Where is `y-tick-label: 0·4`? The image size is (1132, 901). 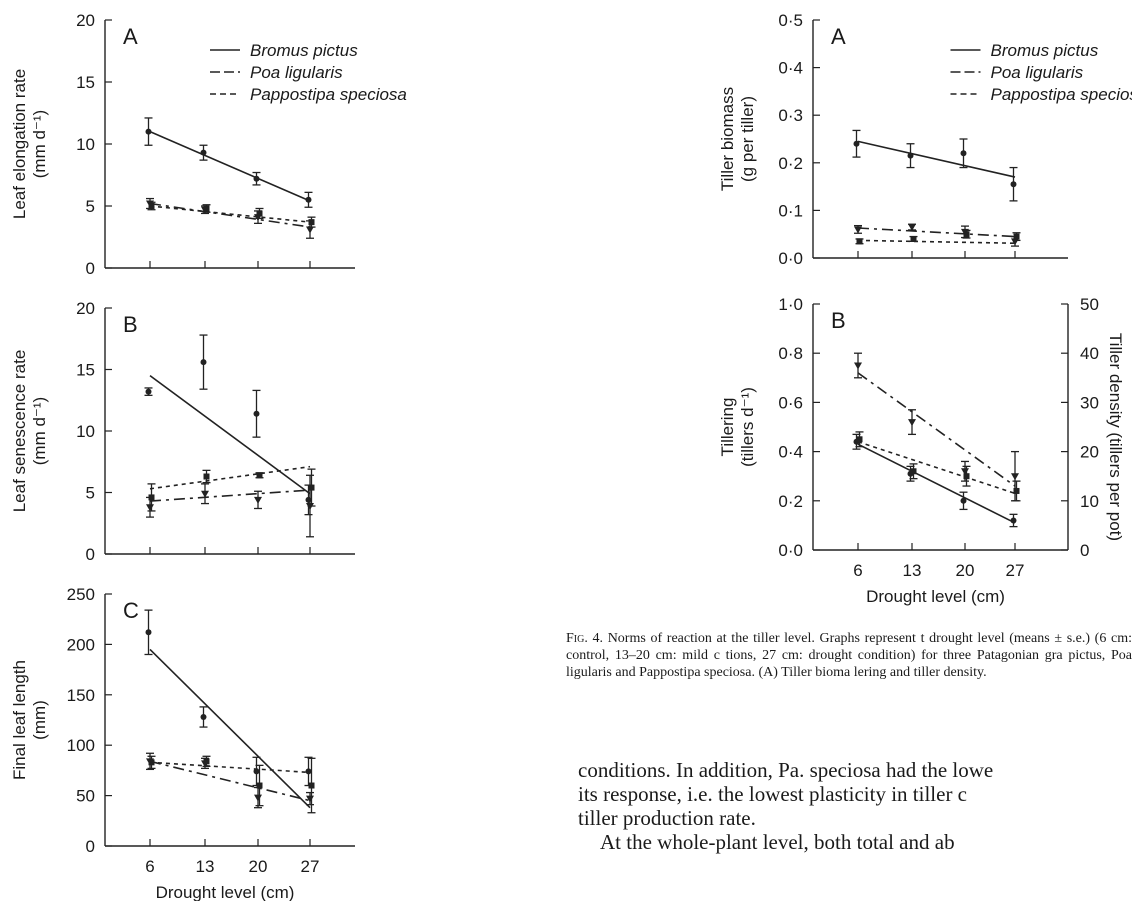 y-tick-label: 0·4 is located at coordinates (790, 68).